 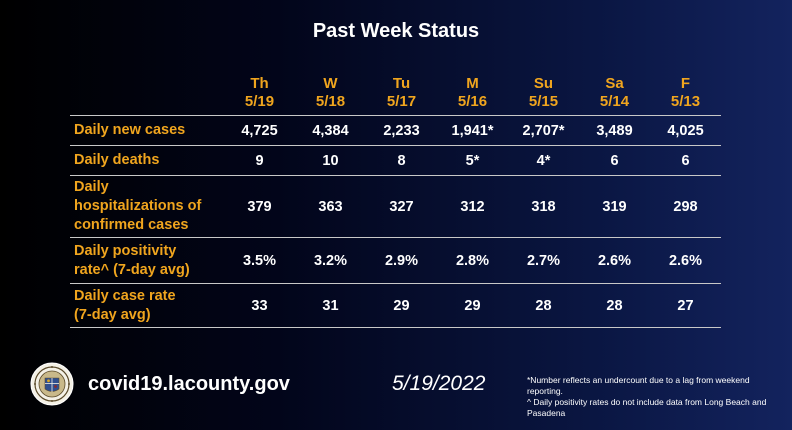 I want to click on row-label: Daily new cases, so click(x=147, y=131).